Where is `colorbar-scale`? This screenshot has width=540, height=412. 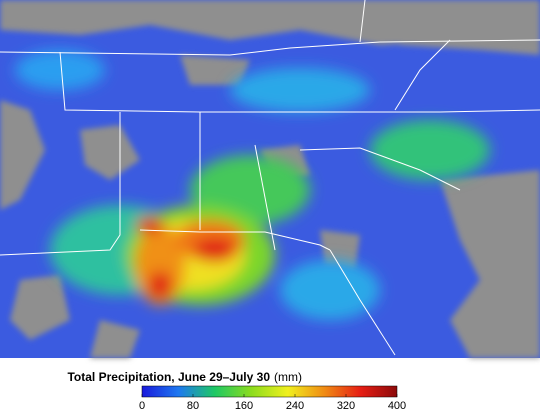 colorbar-scale is located at coordinates (269, 391).